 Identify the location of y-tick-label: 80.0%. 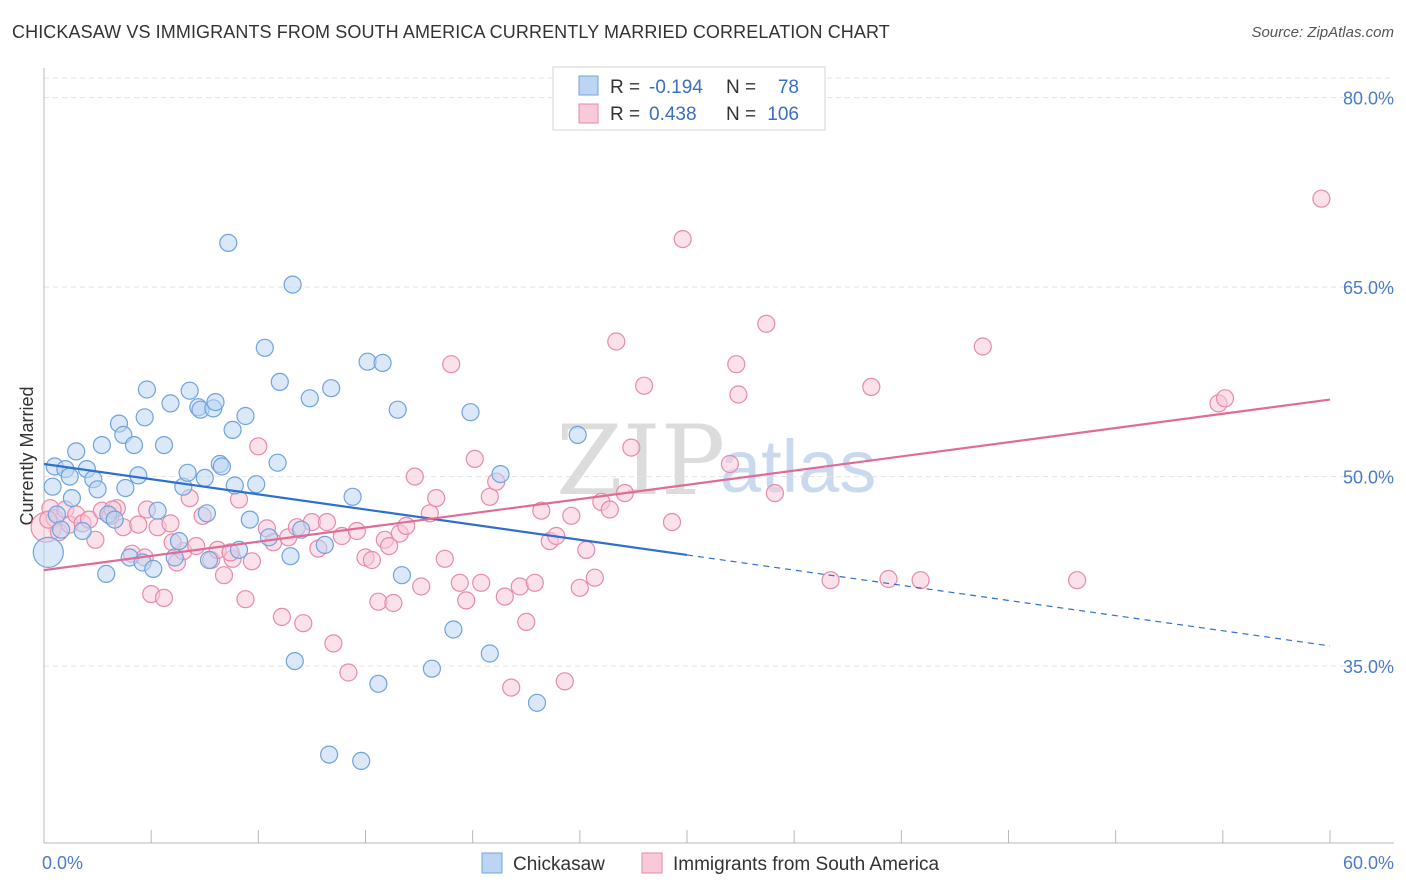
(1368, 99).